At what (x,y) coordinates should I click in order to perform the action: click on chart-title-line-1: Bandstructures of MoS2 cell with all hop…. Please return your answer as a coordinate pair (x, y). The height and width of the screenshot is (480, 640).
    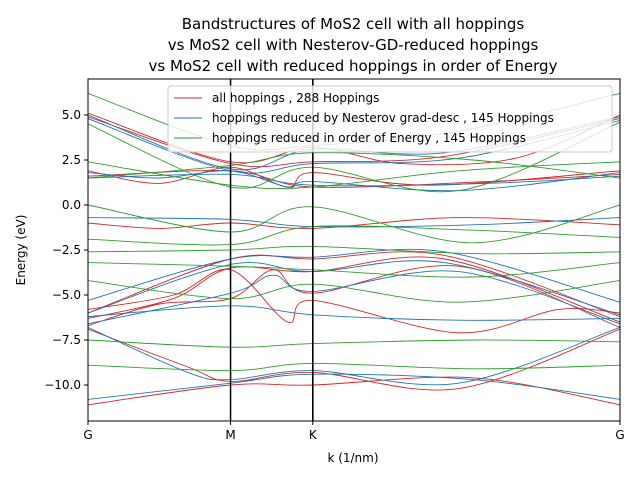
    Looking at the image, I should click on (353, 24).